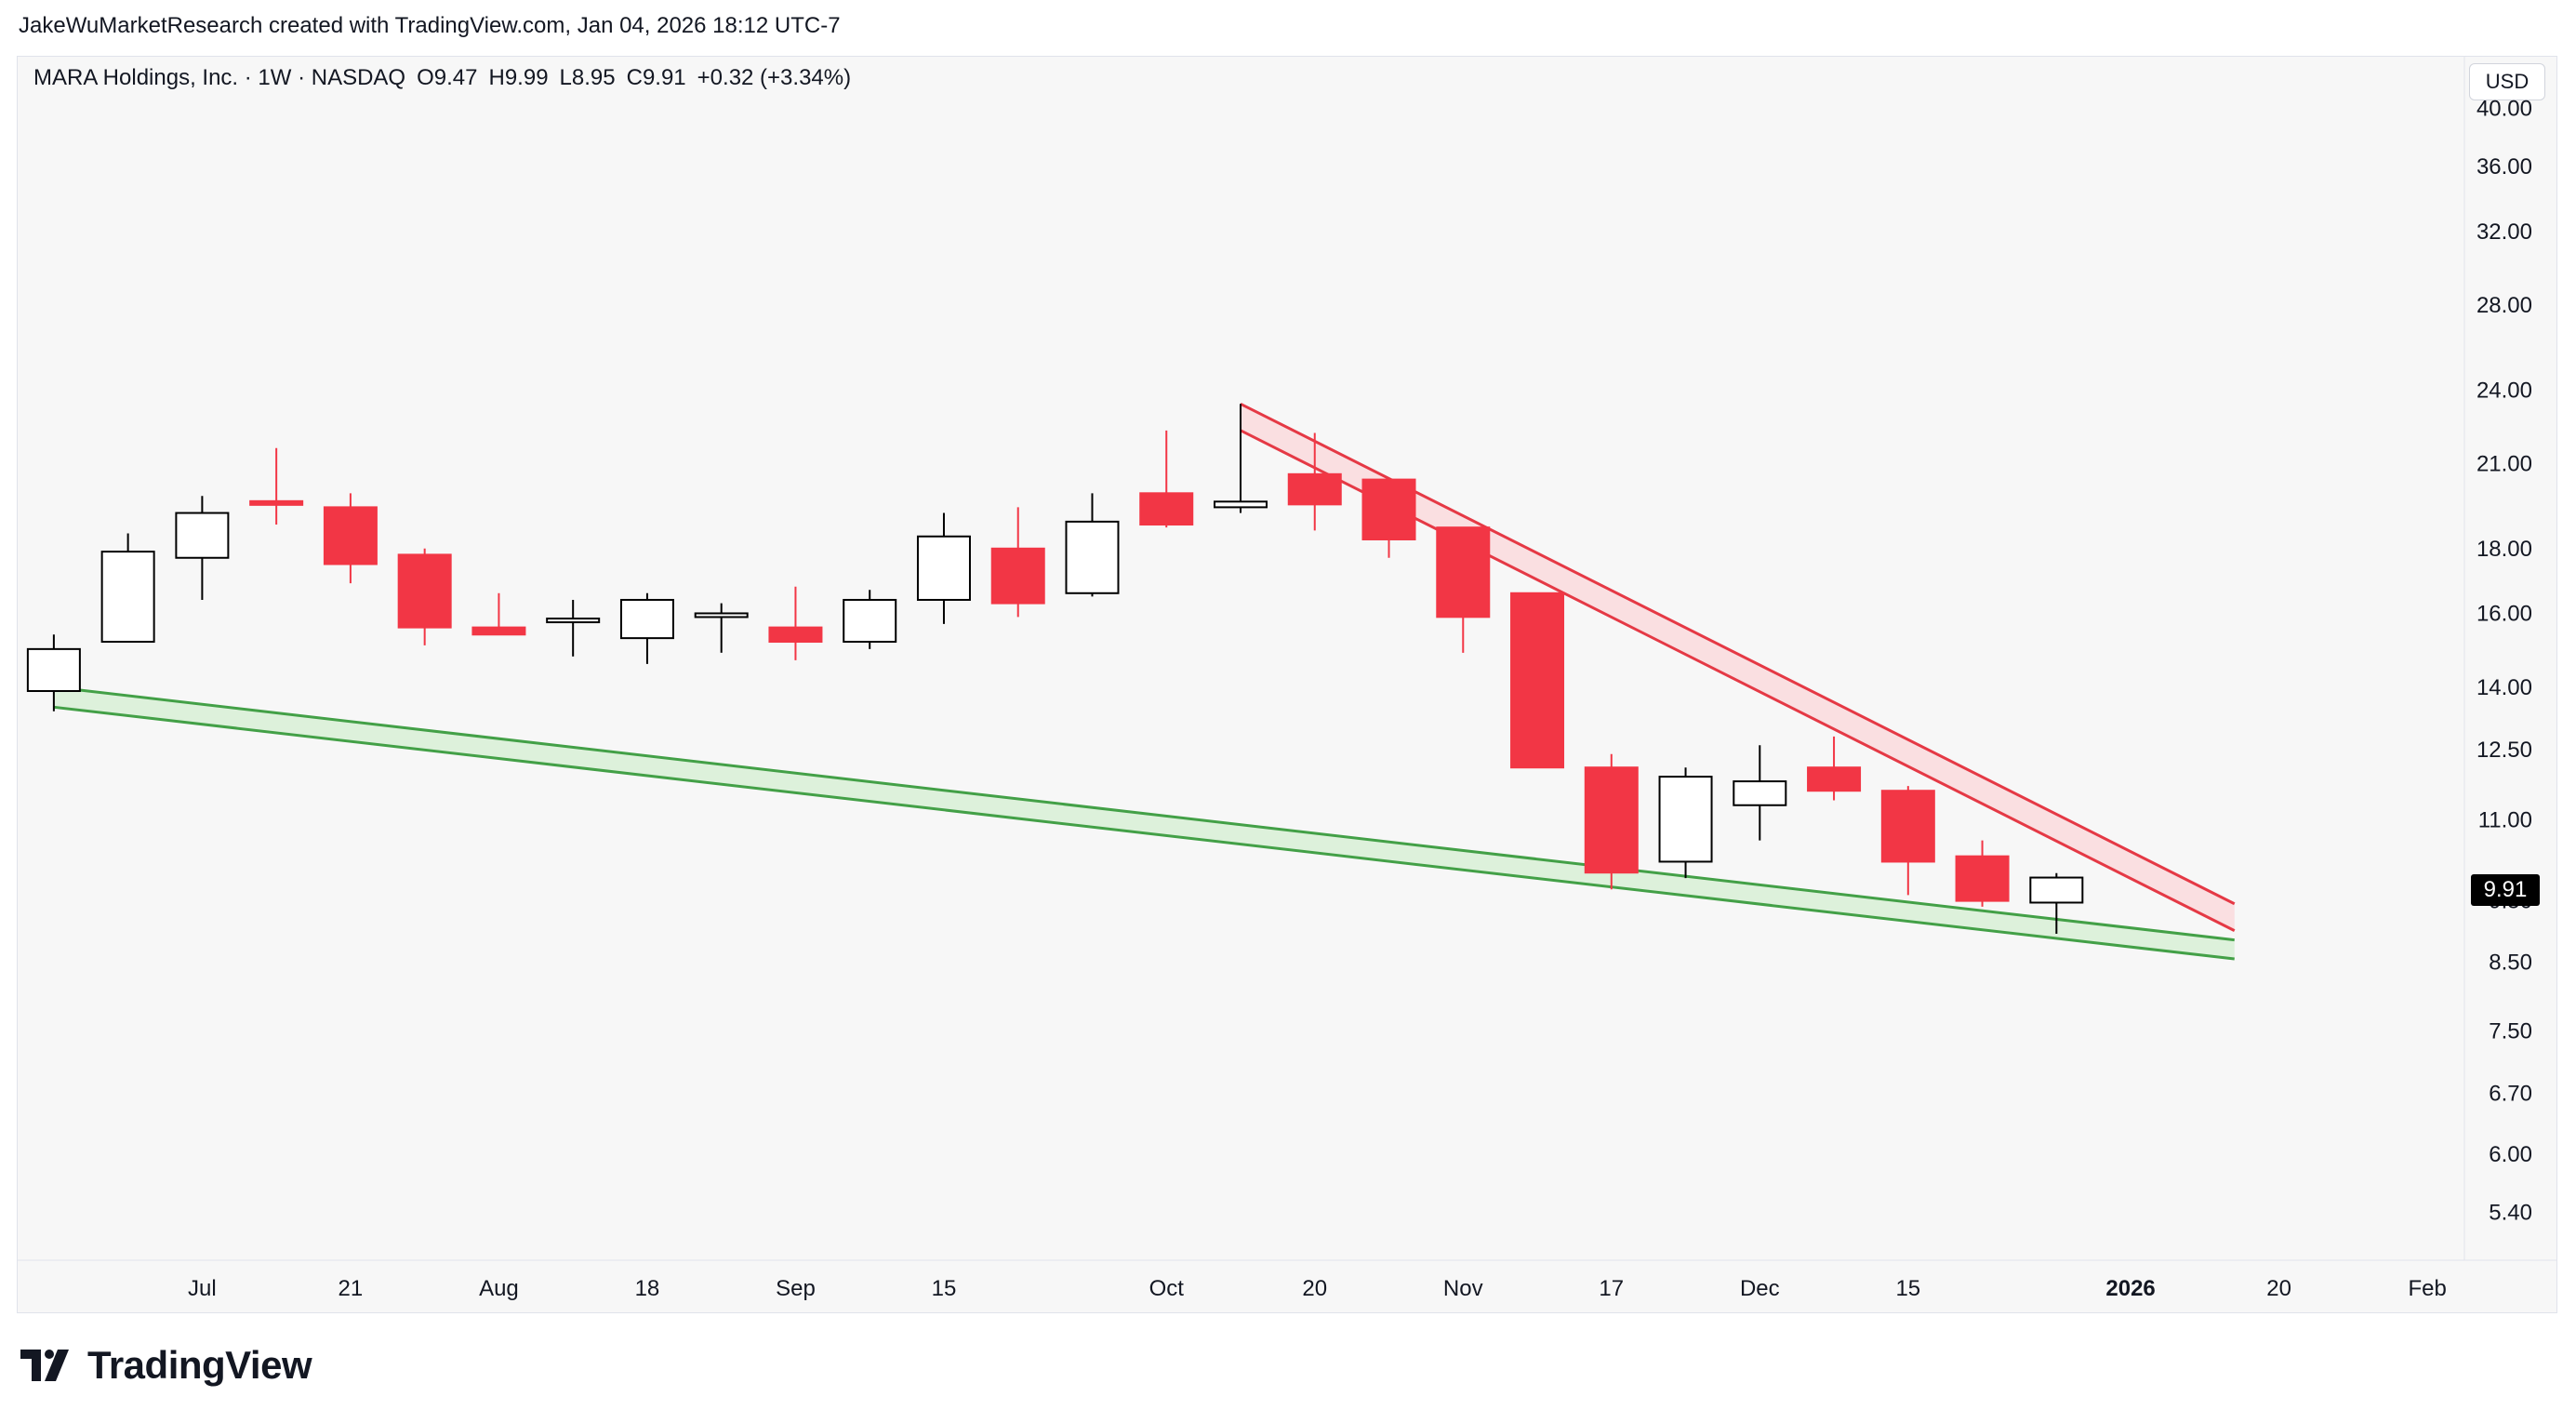 This screenshot has height=1423, width=2576. What do you see at coordinates (2504, 615) in the screenshot?
I see `price-tick-label: 16.00` at bounding box center [2504, 615].